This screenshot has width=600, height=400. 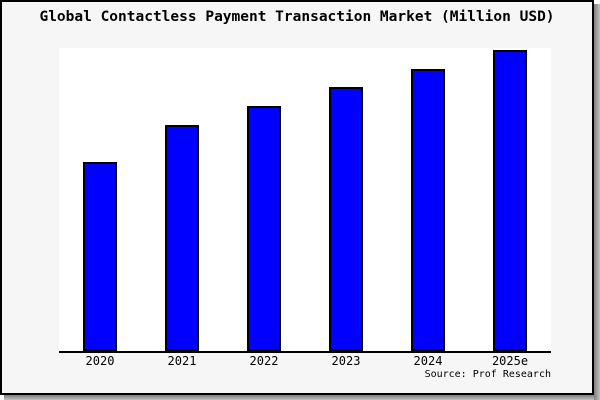 What do you see at coordinates (428, 361) in the screenshot?
I see `x-tick-label-2024: 2024` at bounding box center [428, 361].